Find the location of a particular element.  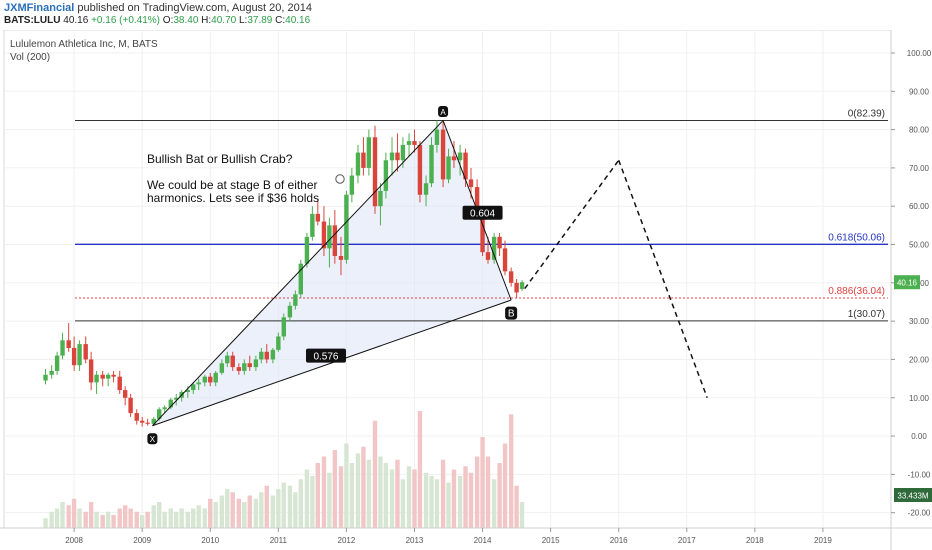

axis-flags: 40.16 33.433M is located at coordinates (913, 388).